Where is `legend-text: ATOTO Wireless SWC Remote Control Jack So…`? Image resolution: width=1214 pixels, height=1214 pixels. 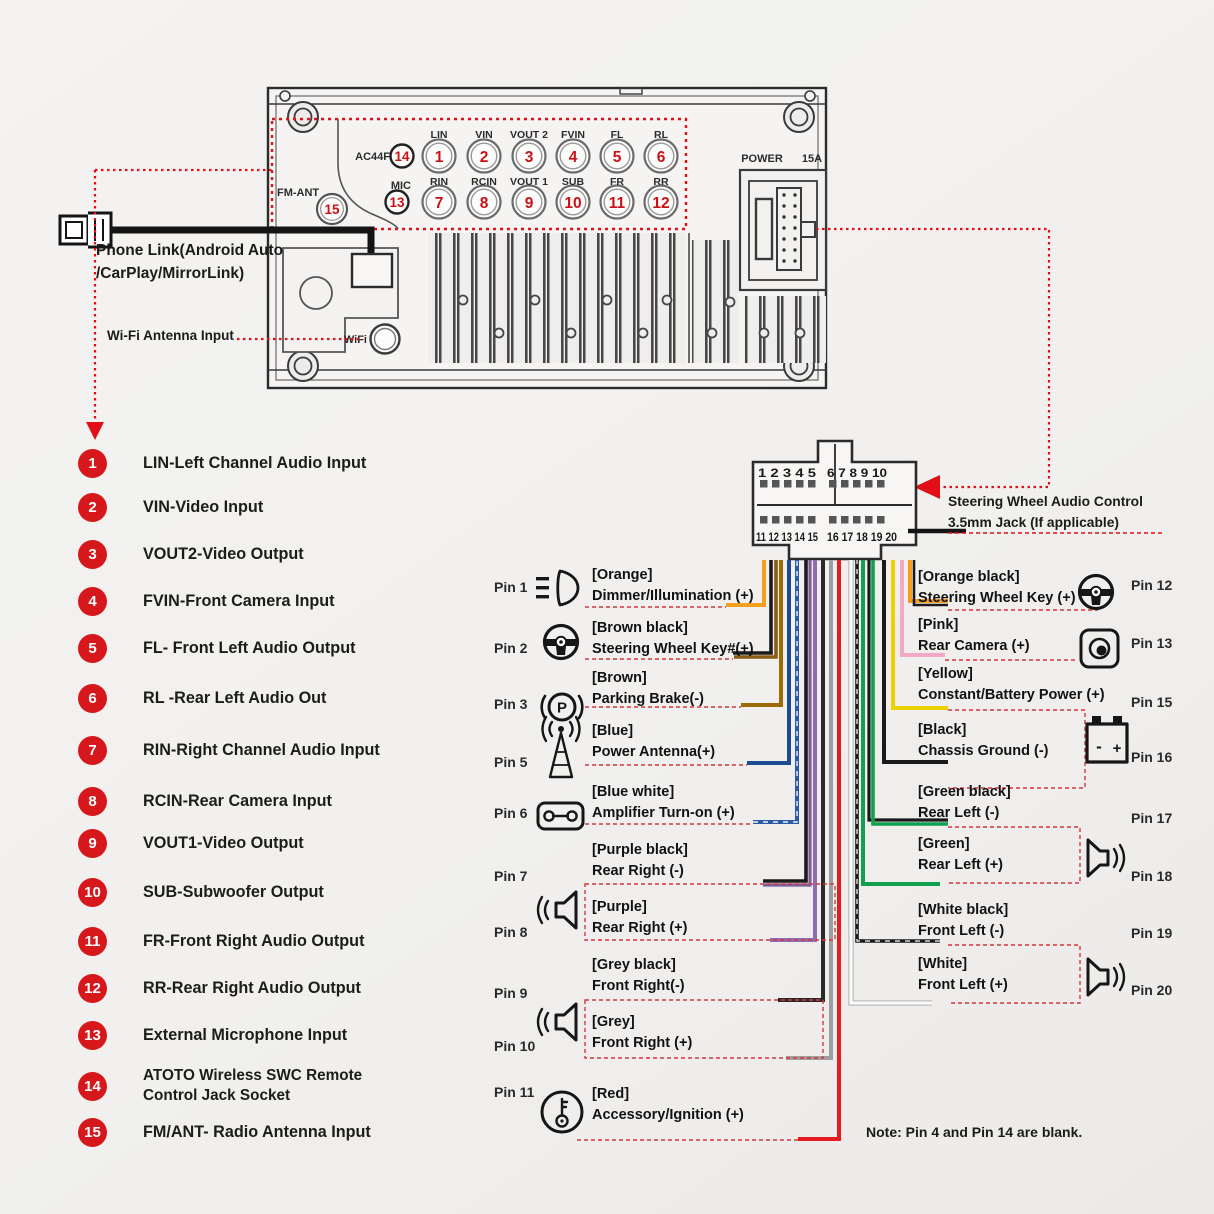 legend-text: ATOTO Wireless SWC Remote Control Jack So… is located at coordinates (253, 1085).